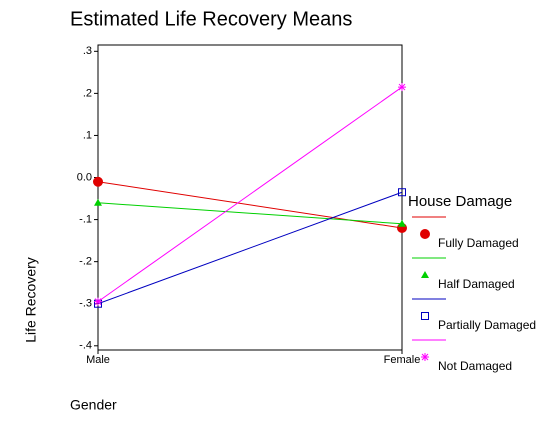  What do you see at coordinates (402, 360) in the screenshot?
I see `x-tick-label: Female` at bounding box center [402, 360].